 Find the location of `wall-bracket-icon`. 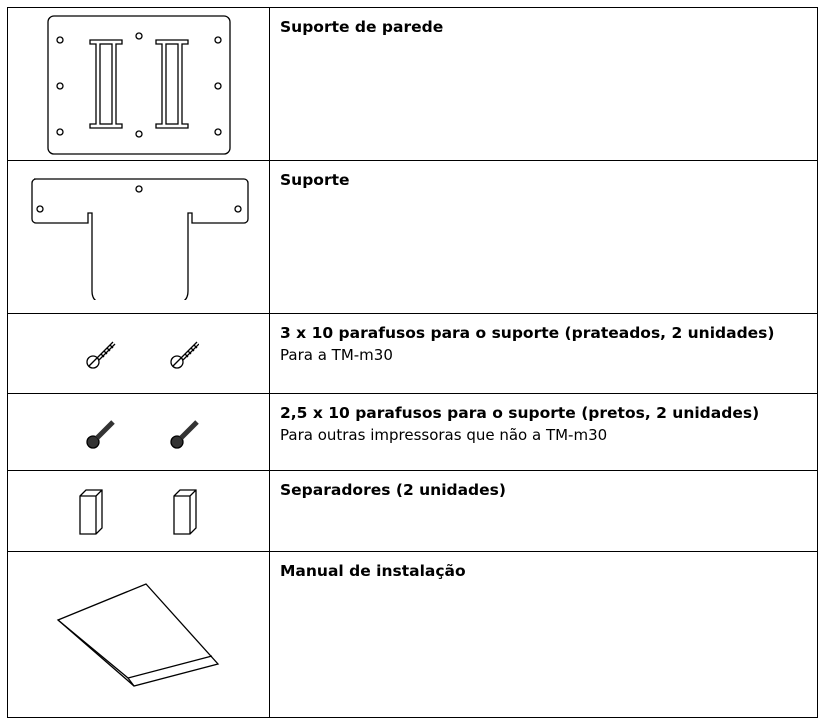

wall-bracket-icon is located at coordinates (138, 84).